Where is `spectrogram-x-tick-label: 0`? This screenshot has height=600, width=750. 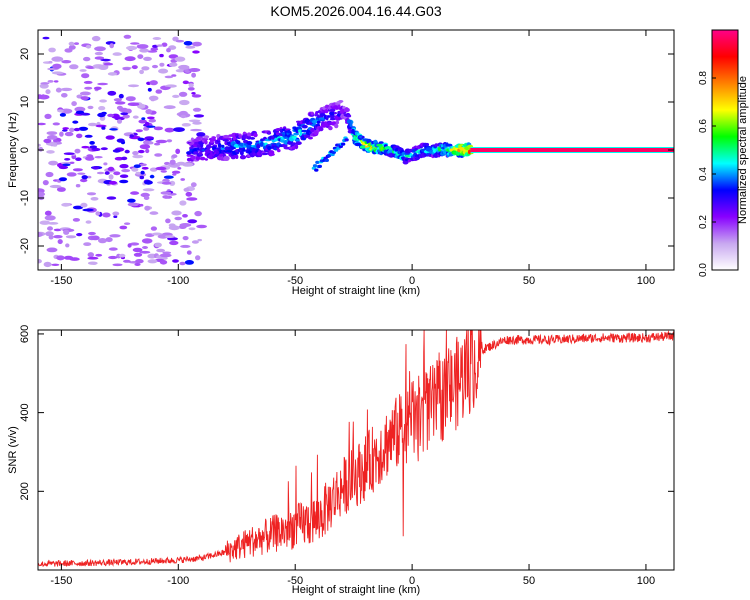
spectrogram-x-tick-label: 0 is located at coordinates (412, 281).